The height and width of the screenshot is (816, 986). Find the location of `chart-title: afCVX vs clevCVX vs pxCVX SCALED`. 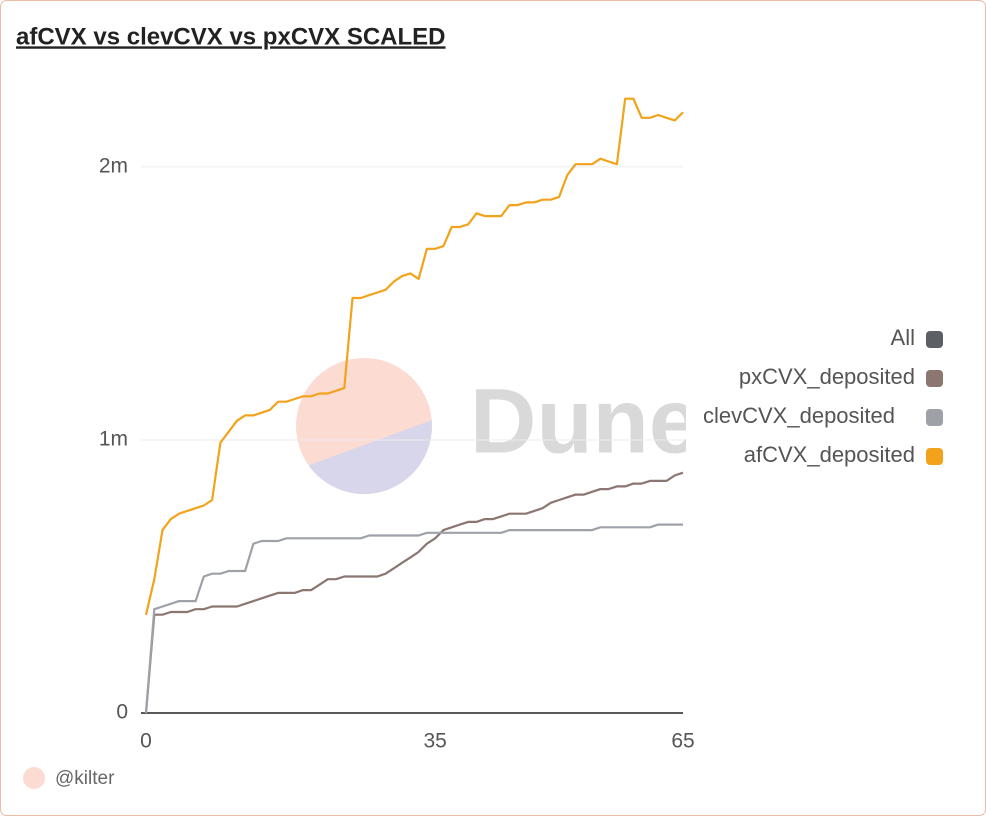

chart-title: afCVX vs clevCVX vs pxCVX SCALED is located at coordinates (231, 36).